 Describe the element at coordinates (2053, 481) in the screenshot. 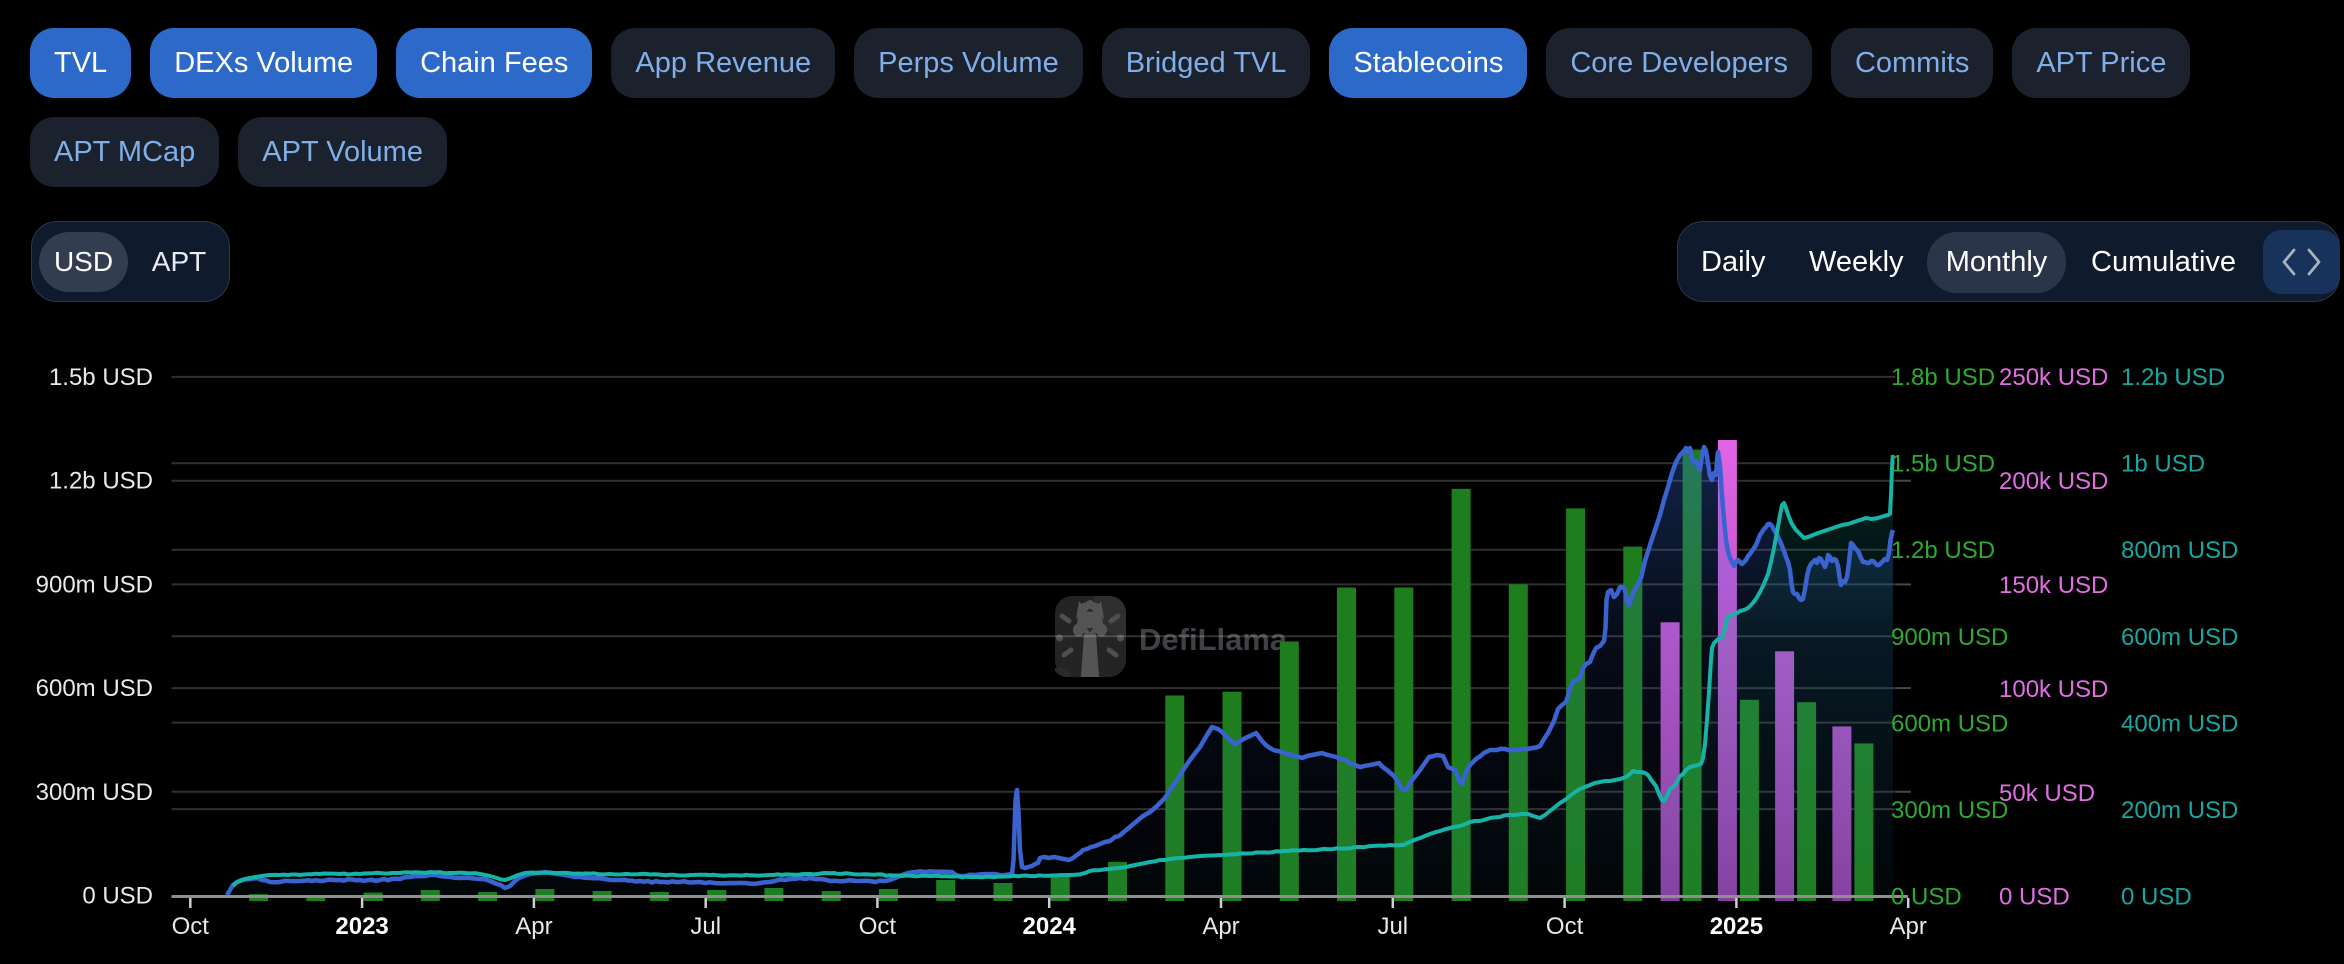

I see `svg-text: 200k USD` at that location.